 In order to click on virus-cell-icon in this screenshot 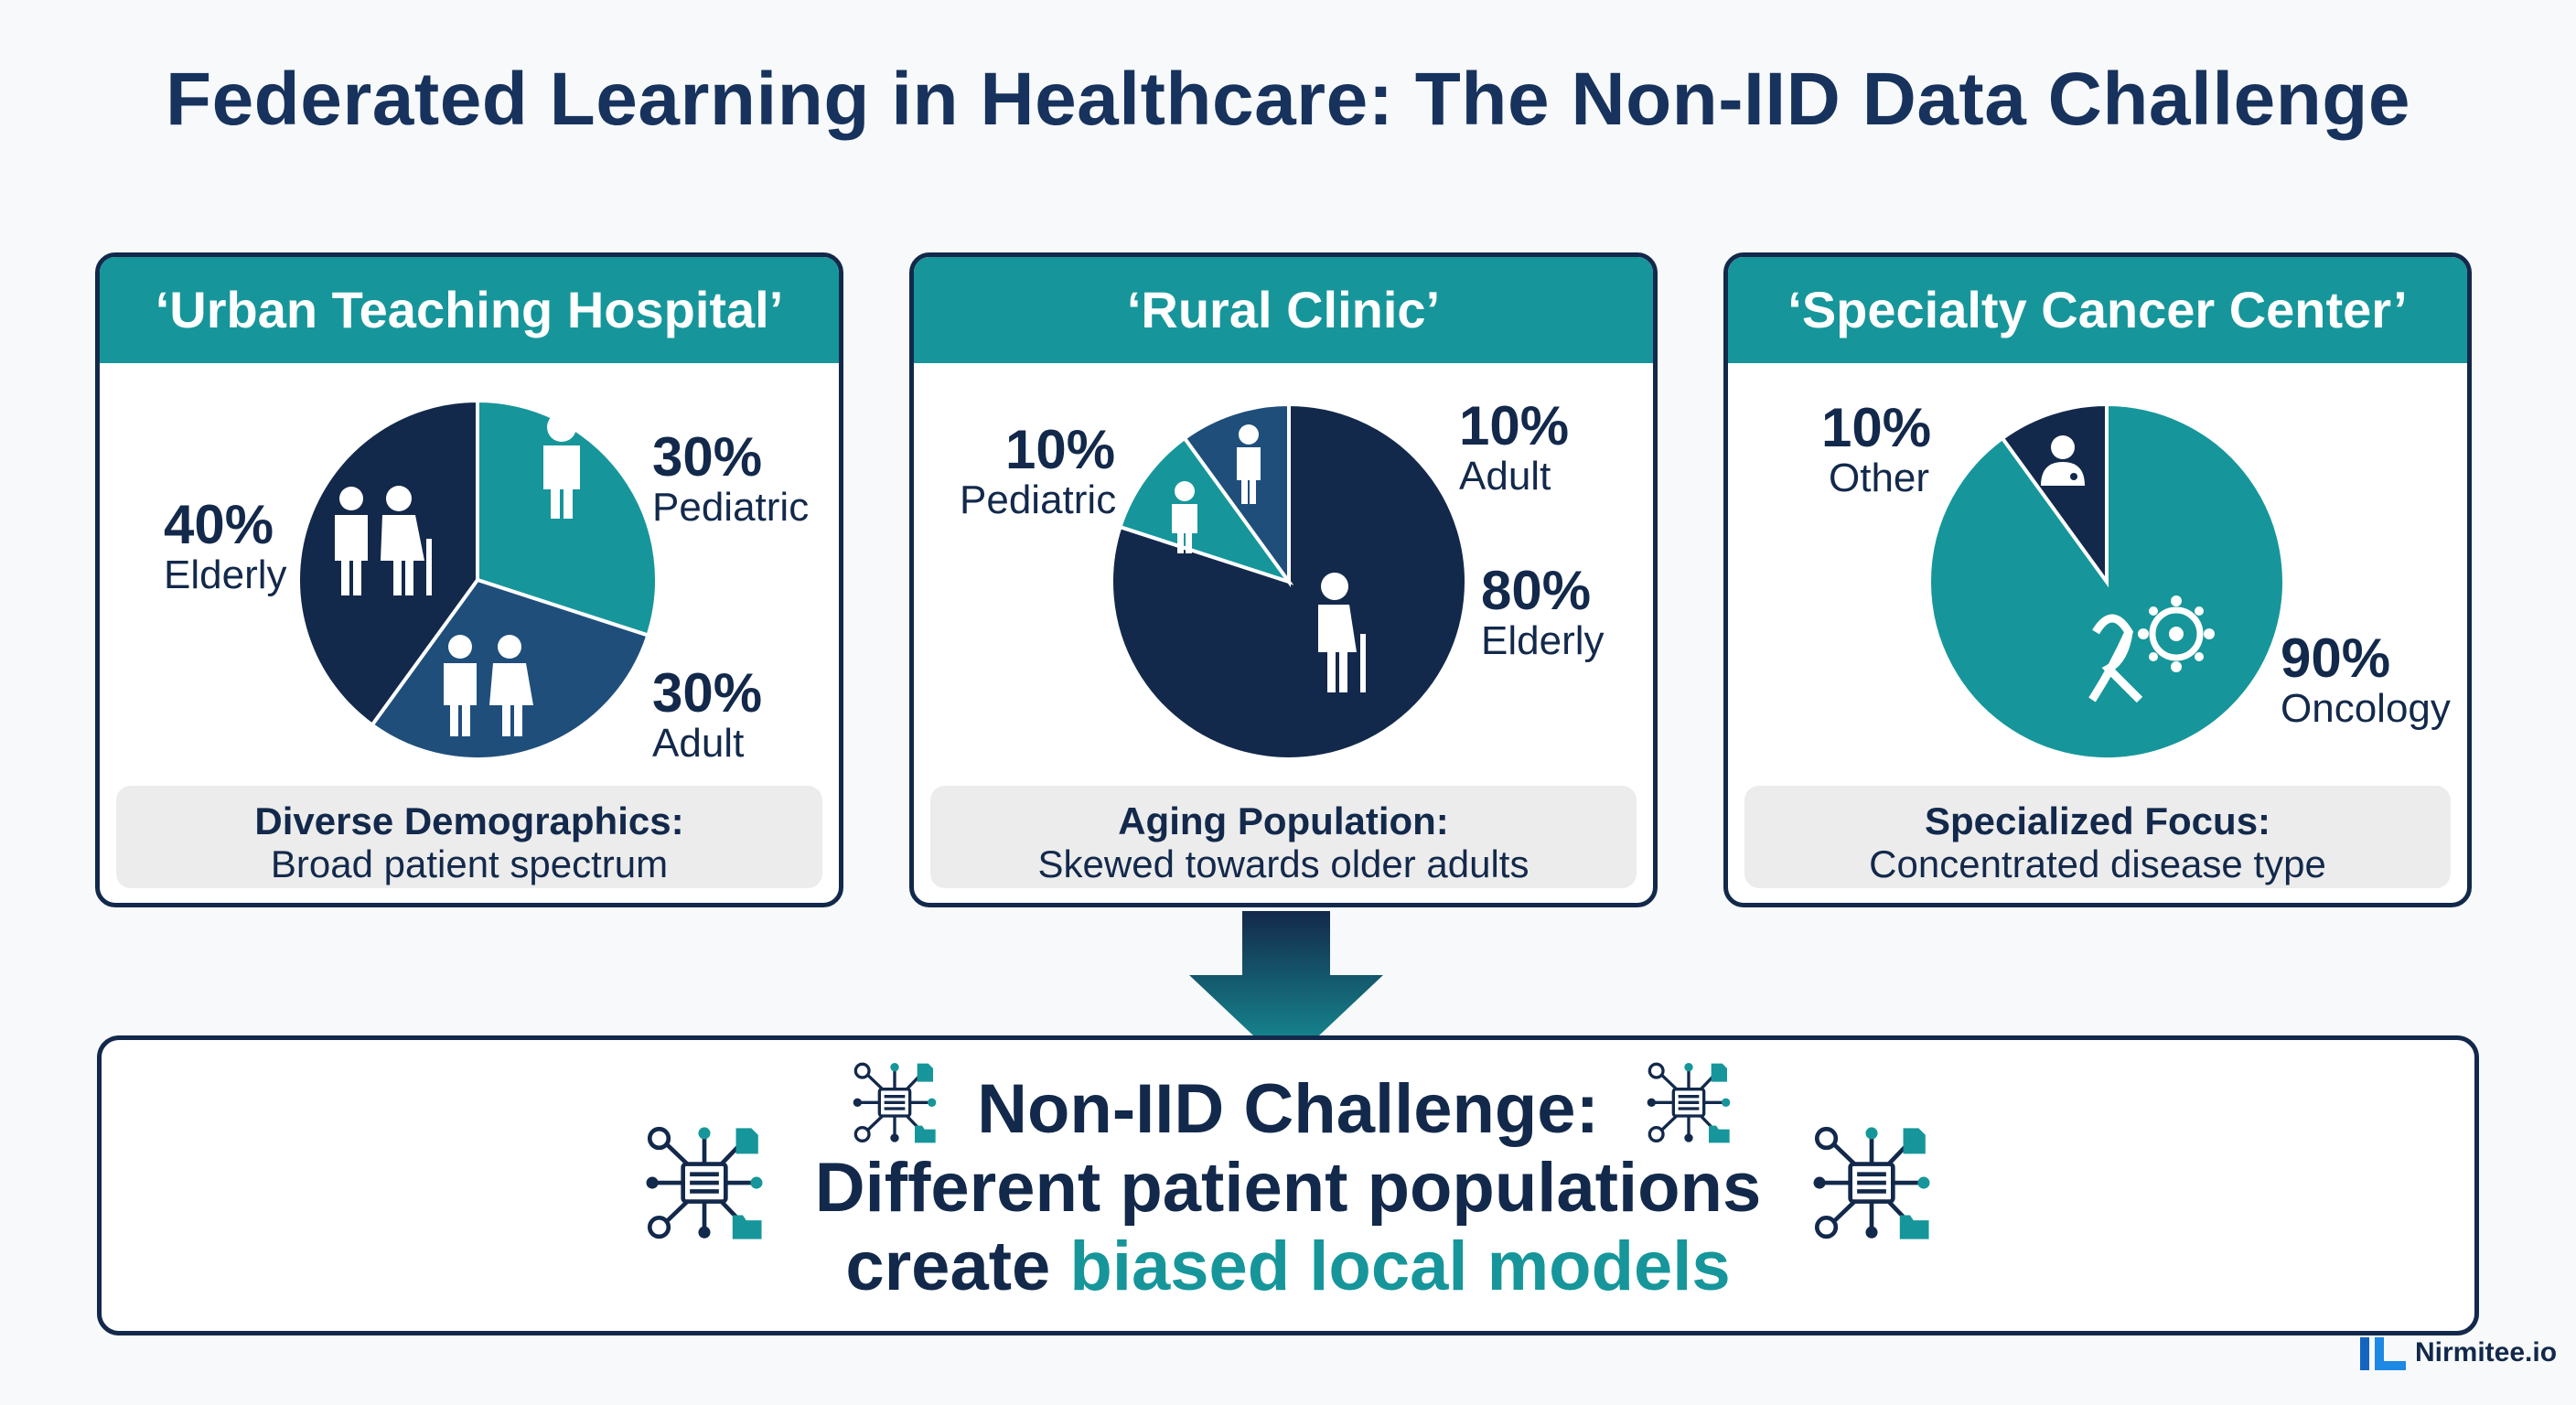, I will do `click(2177, 633)`.